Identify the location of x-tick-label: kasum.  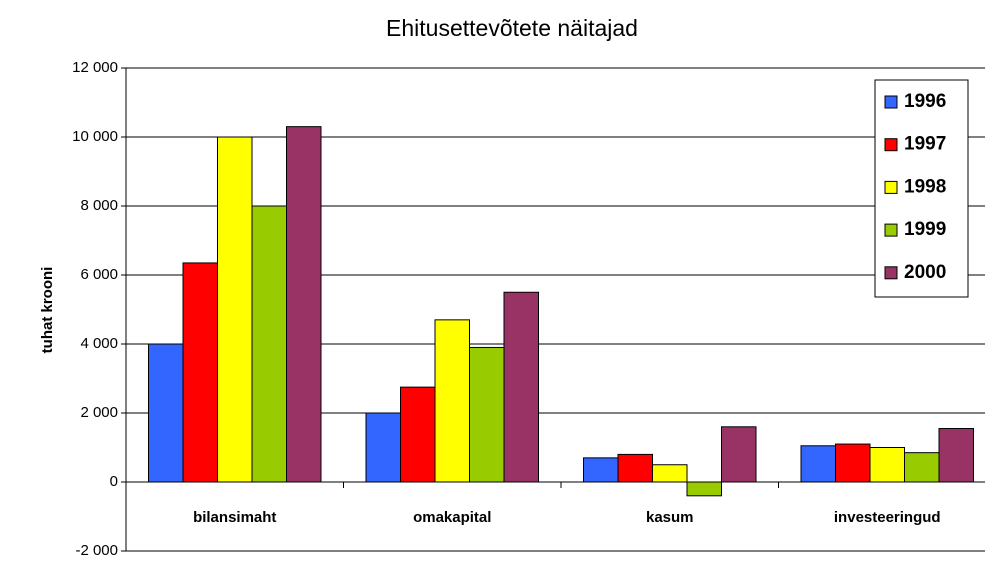
(670, 517).